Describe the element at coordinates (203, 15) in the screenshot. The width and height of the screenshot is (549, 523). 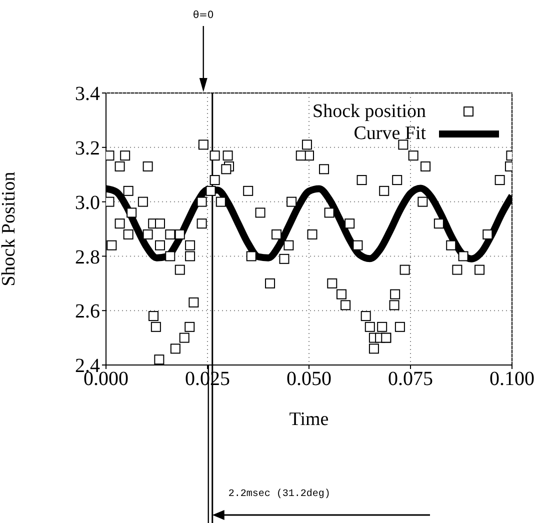
I see `text: θ=0` at that location.